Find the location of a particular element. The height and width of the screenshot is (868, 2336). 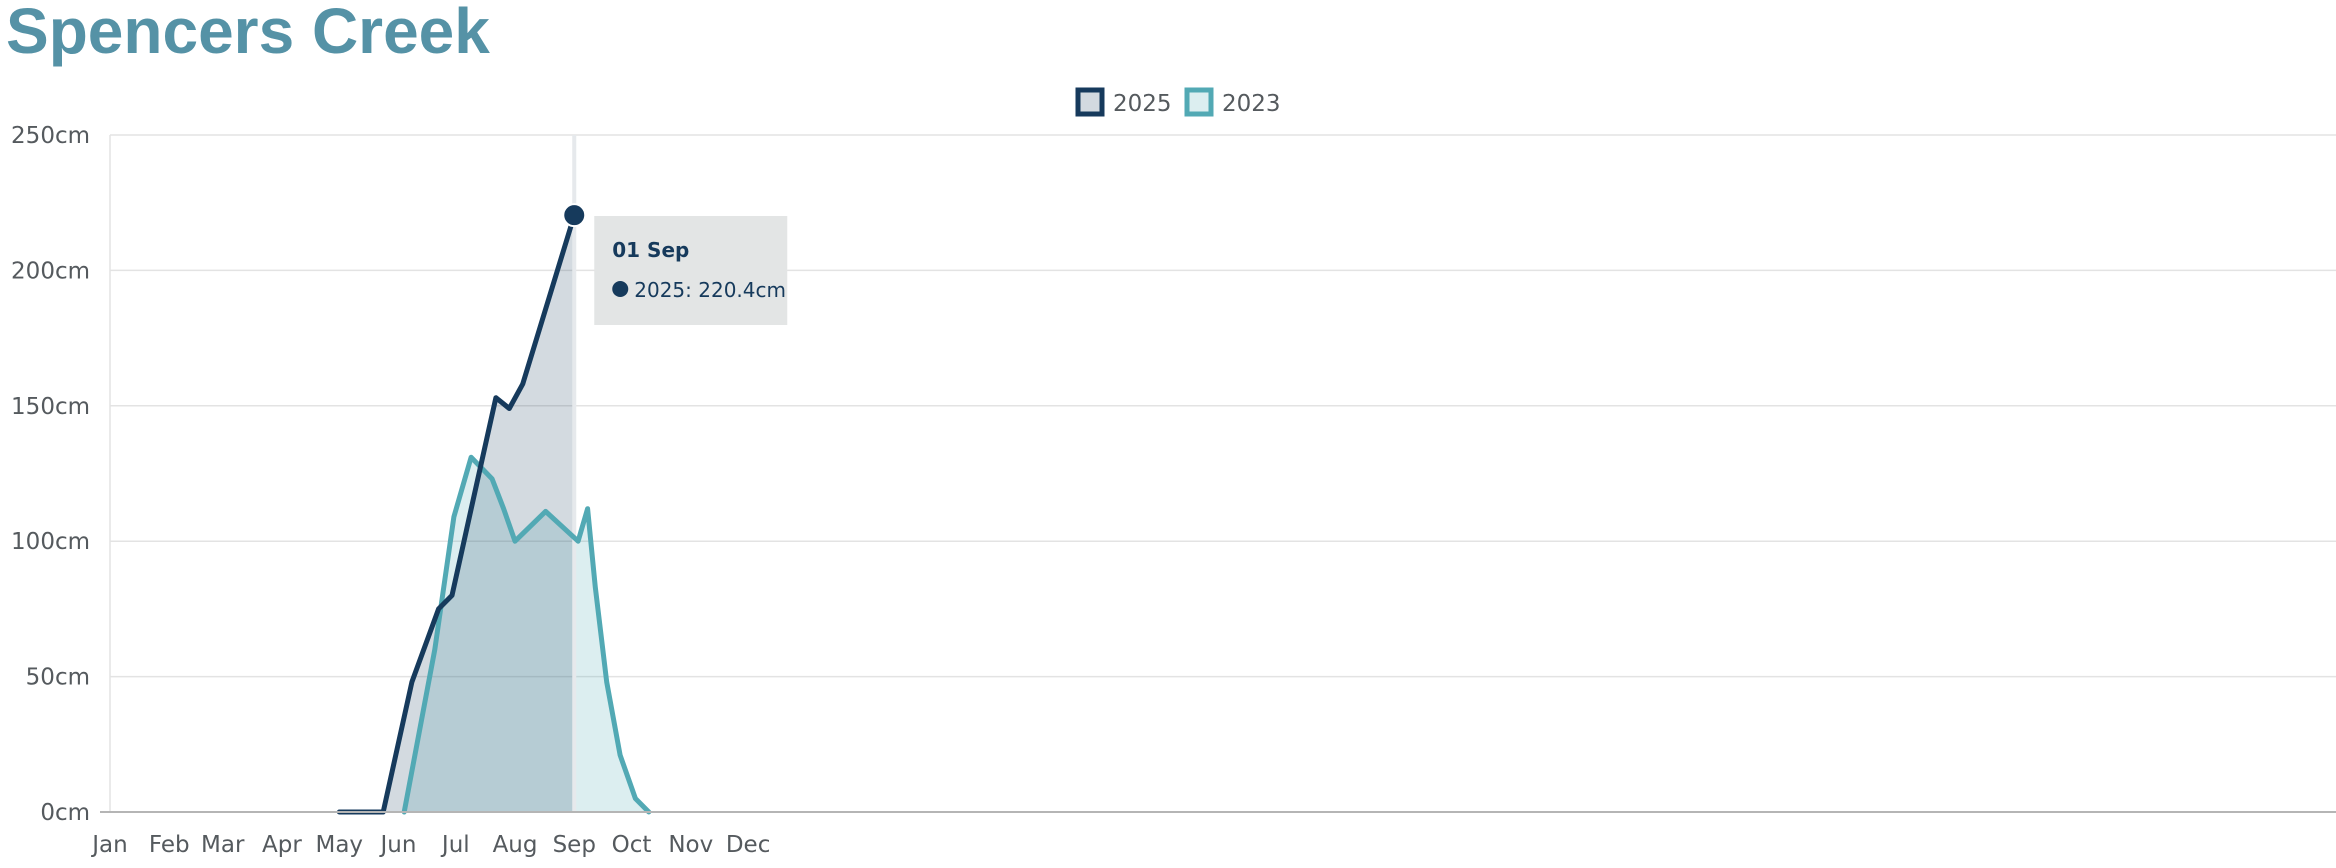

x-tick-label: Nov is located at coordinates (690, 845).